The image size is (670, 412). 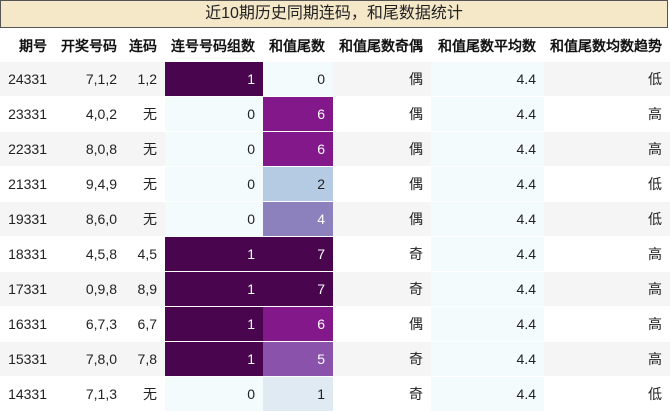 What do you see at coordinates (90, 359) in the screenshot?
I see `cell-numbers: 7,8,0` at bounding box center [90, 359].